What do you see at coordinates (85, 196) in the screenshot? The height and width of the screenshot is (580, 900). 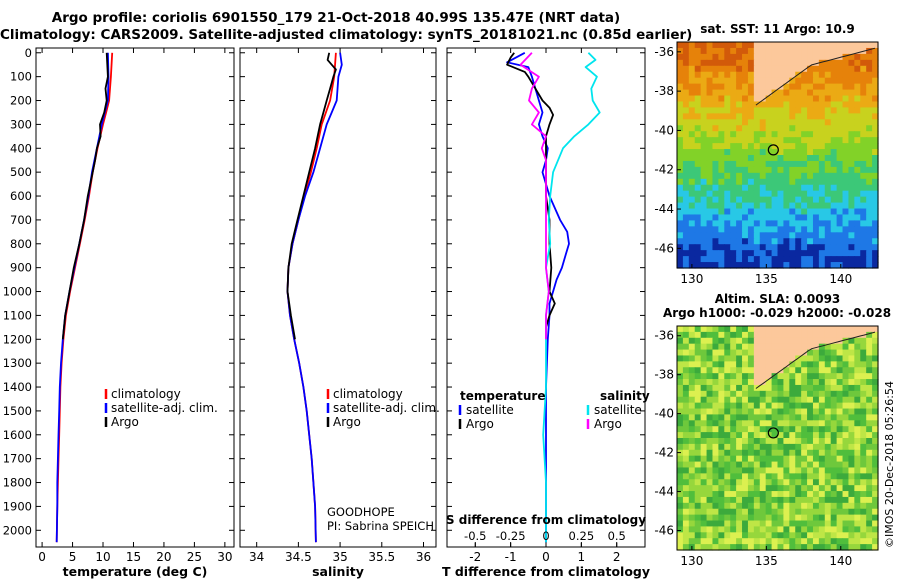 I see `temperature-series-argo` at bounding box center [85, 196].